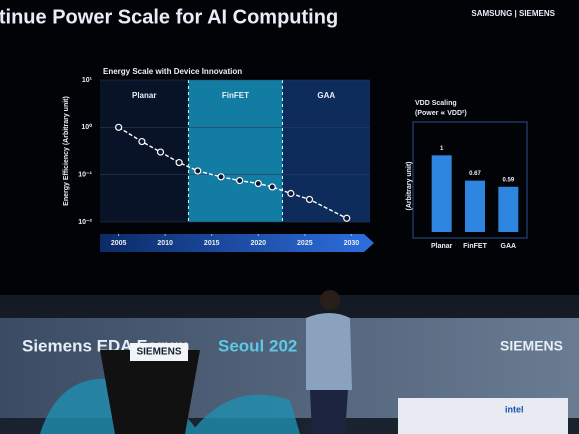 The height and width of the screenshot is (434, 579). I want to click on value-label: 1, so click(442, 149).